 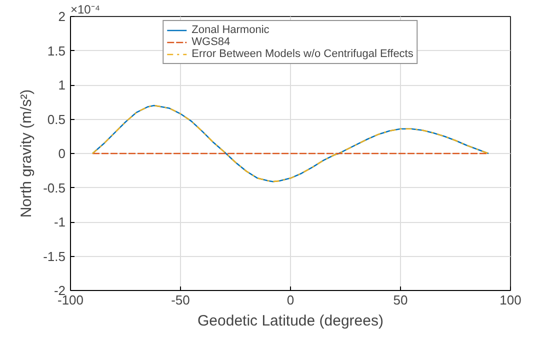 I want to click on x-axis-title: Geodetic Latitude (degrees), so click(x=291, y=321).